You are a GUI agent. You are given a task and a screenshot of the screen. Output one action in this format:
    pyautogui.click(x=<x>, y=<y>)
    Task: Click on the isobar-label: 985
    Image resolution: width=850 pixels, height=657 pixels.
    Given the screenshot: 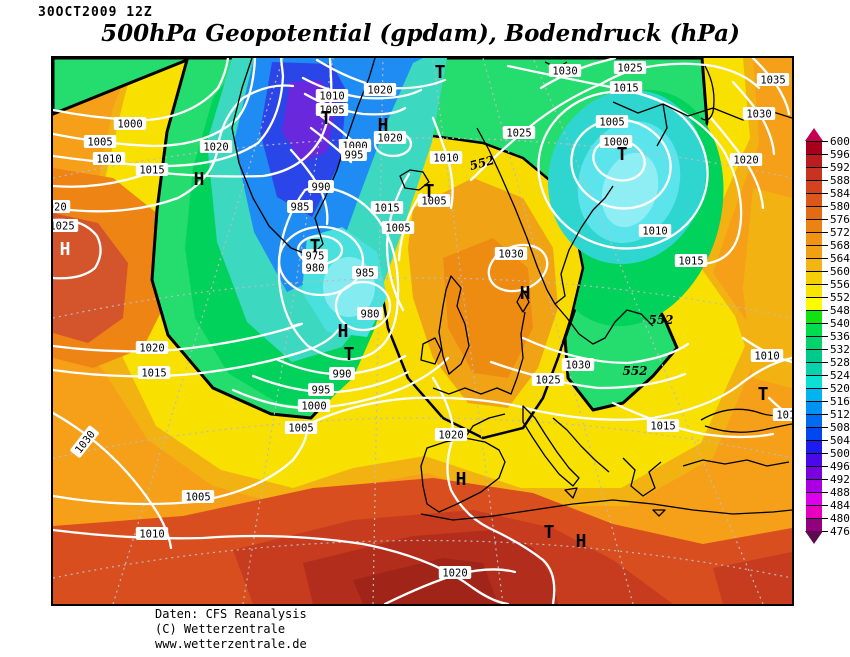 What is the action you would take?
    pyautogui.click(x=300, y=207)
    